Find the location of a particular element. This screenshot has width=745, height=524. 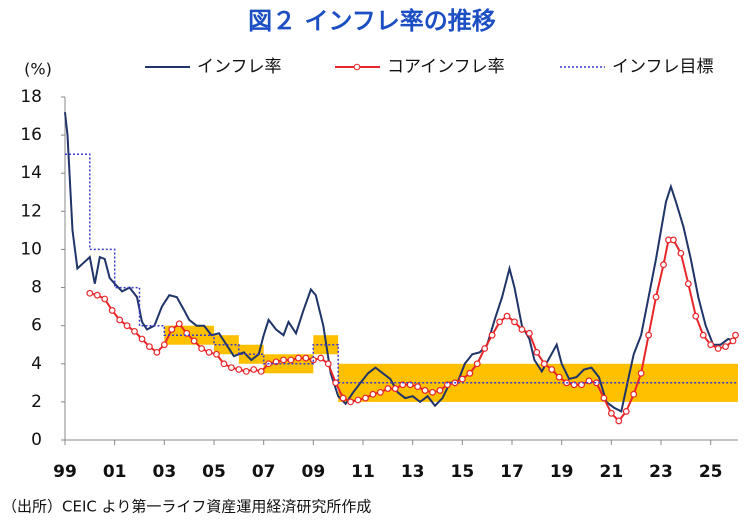

x-tick-label: 11 is located at coordinates (363, 472).